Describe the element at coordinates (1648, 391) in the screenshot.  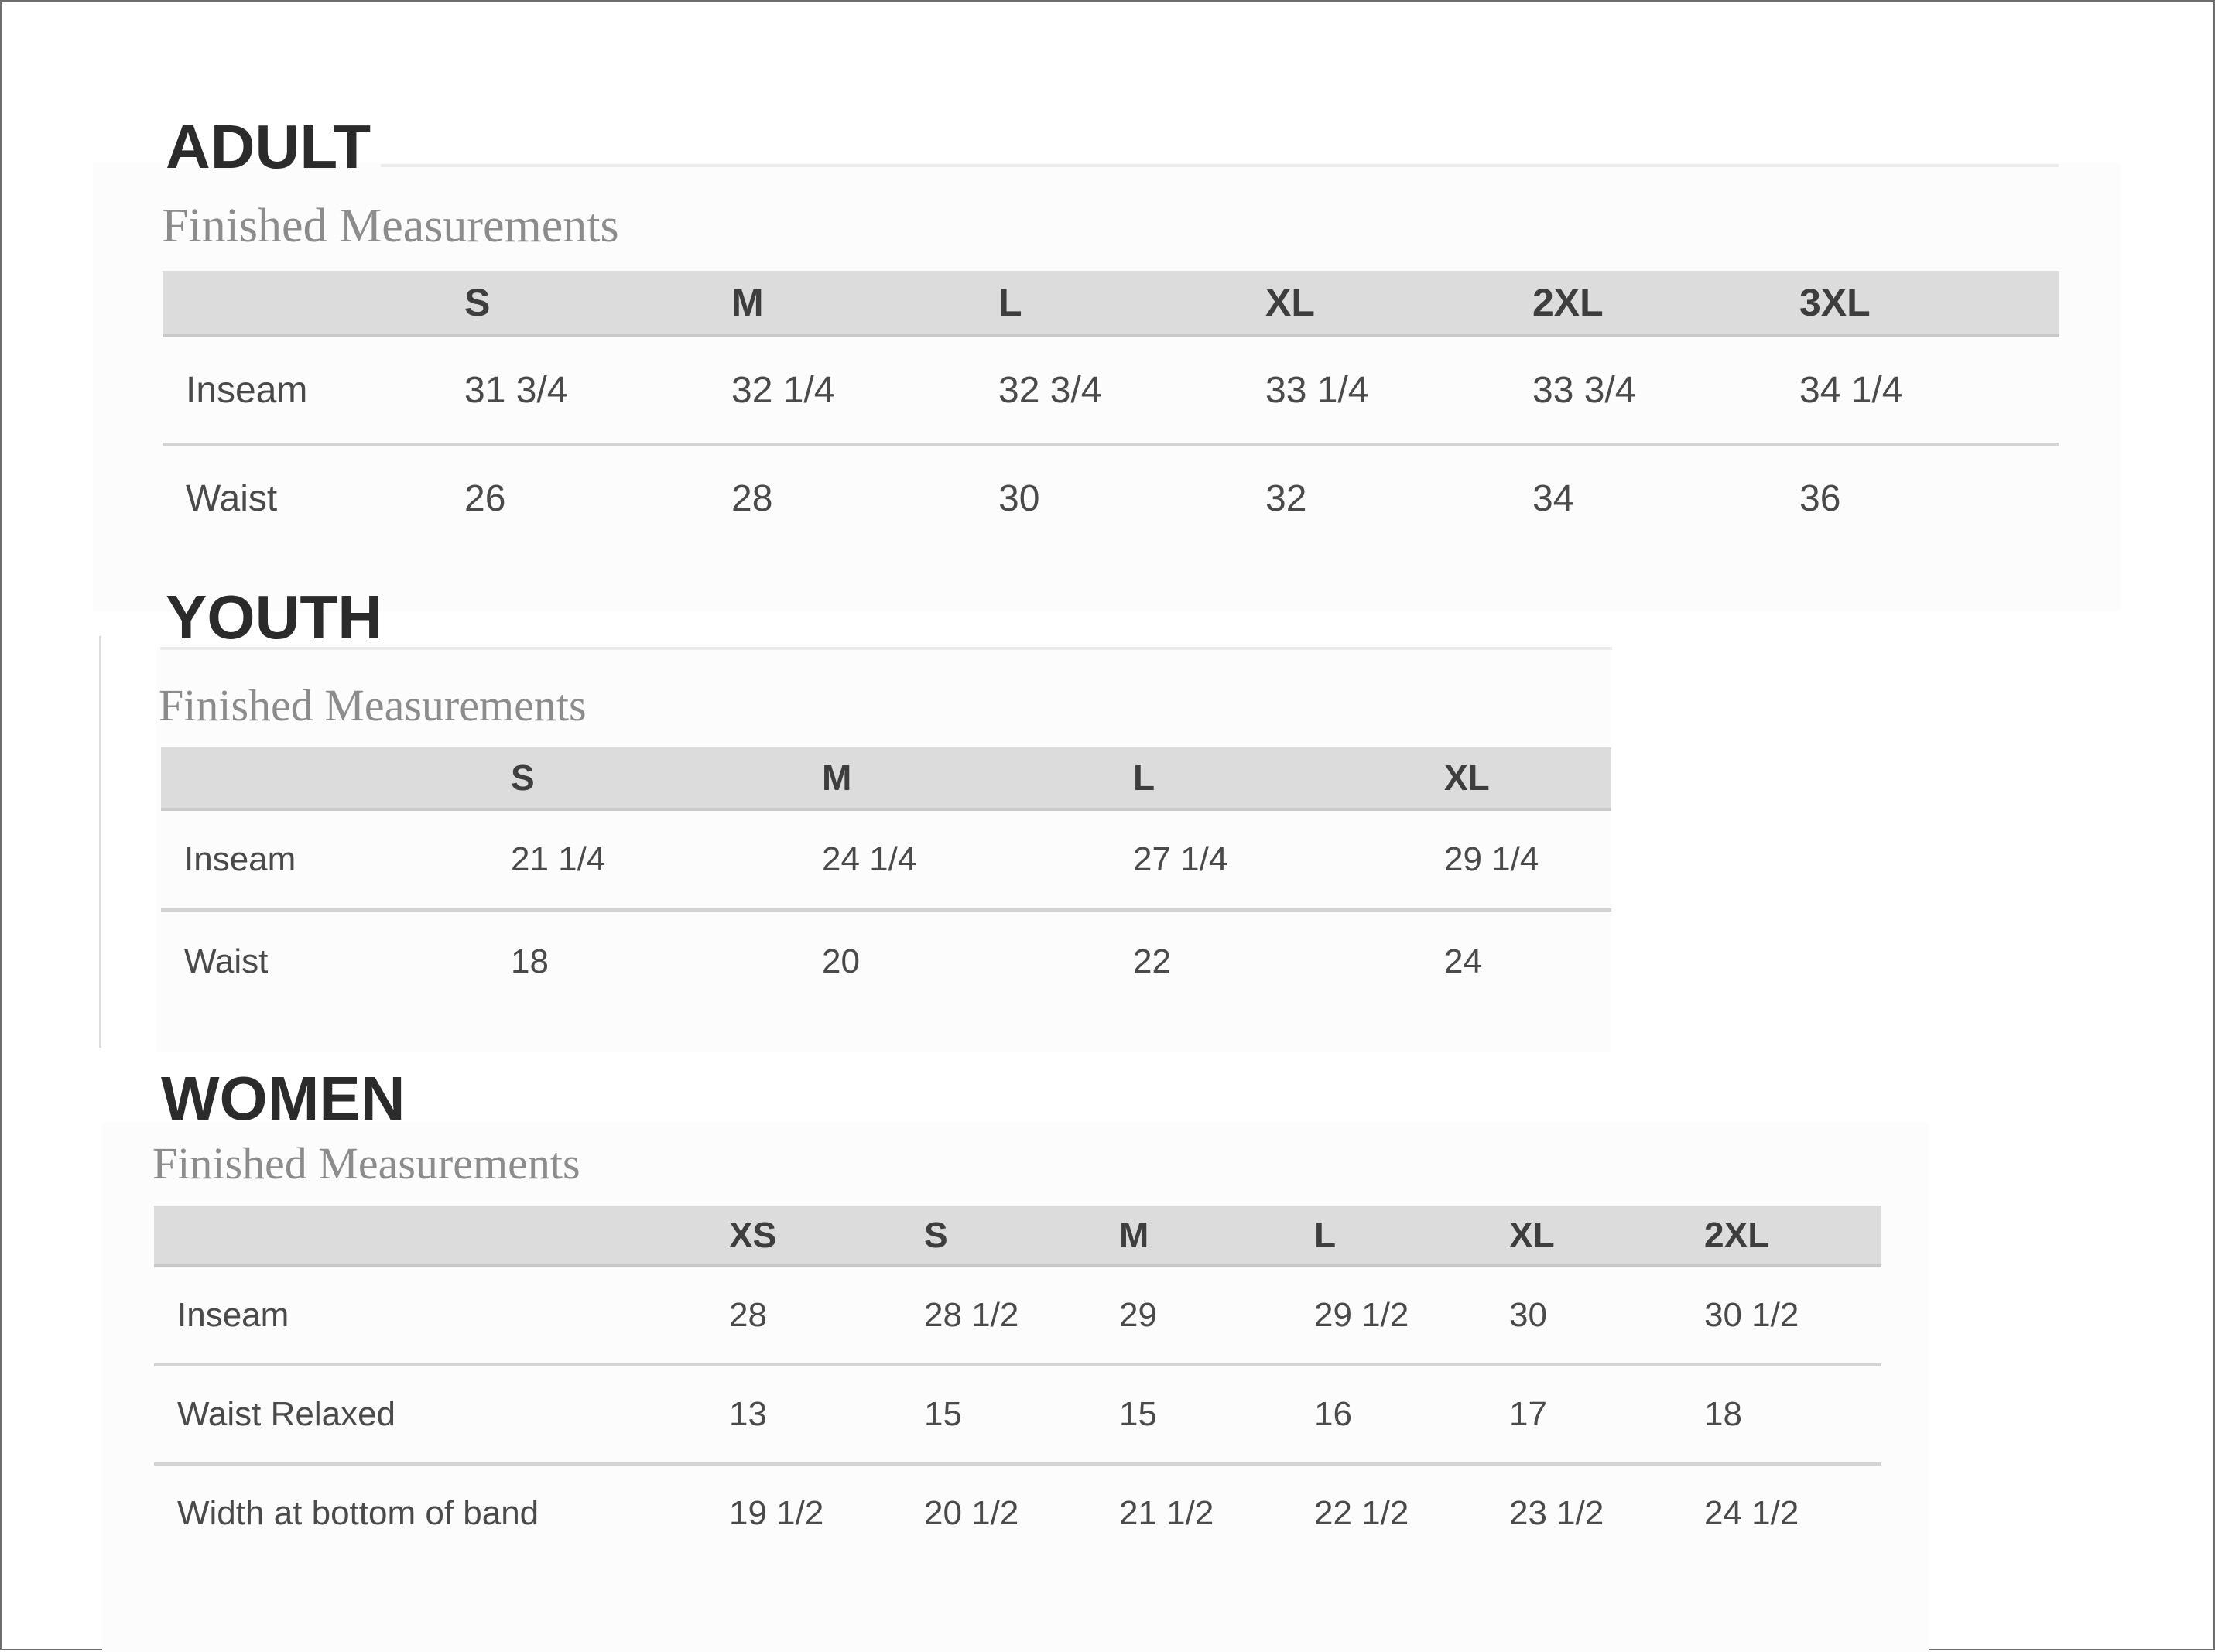
I see `table-cell: 33 3/4` at that location.